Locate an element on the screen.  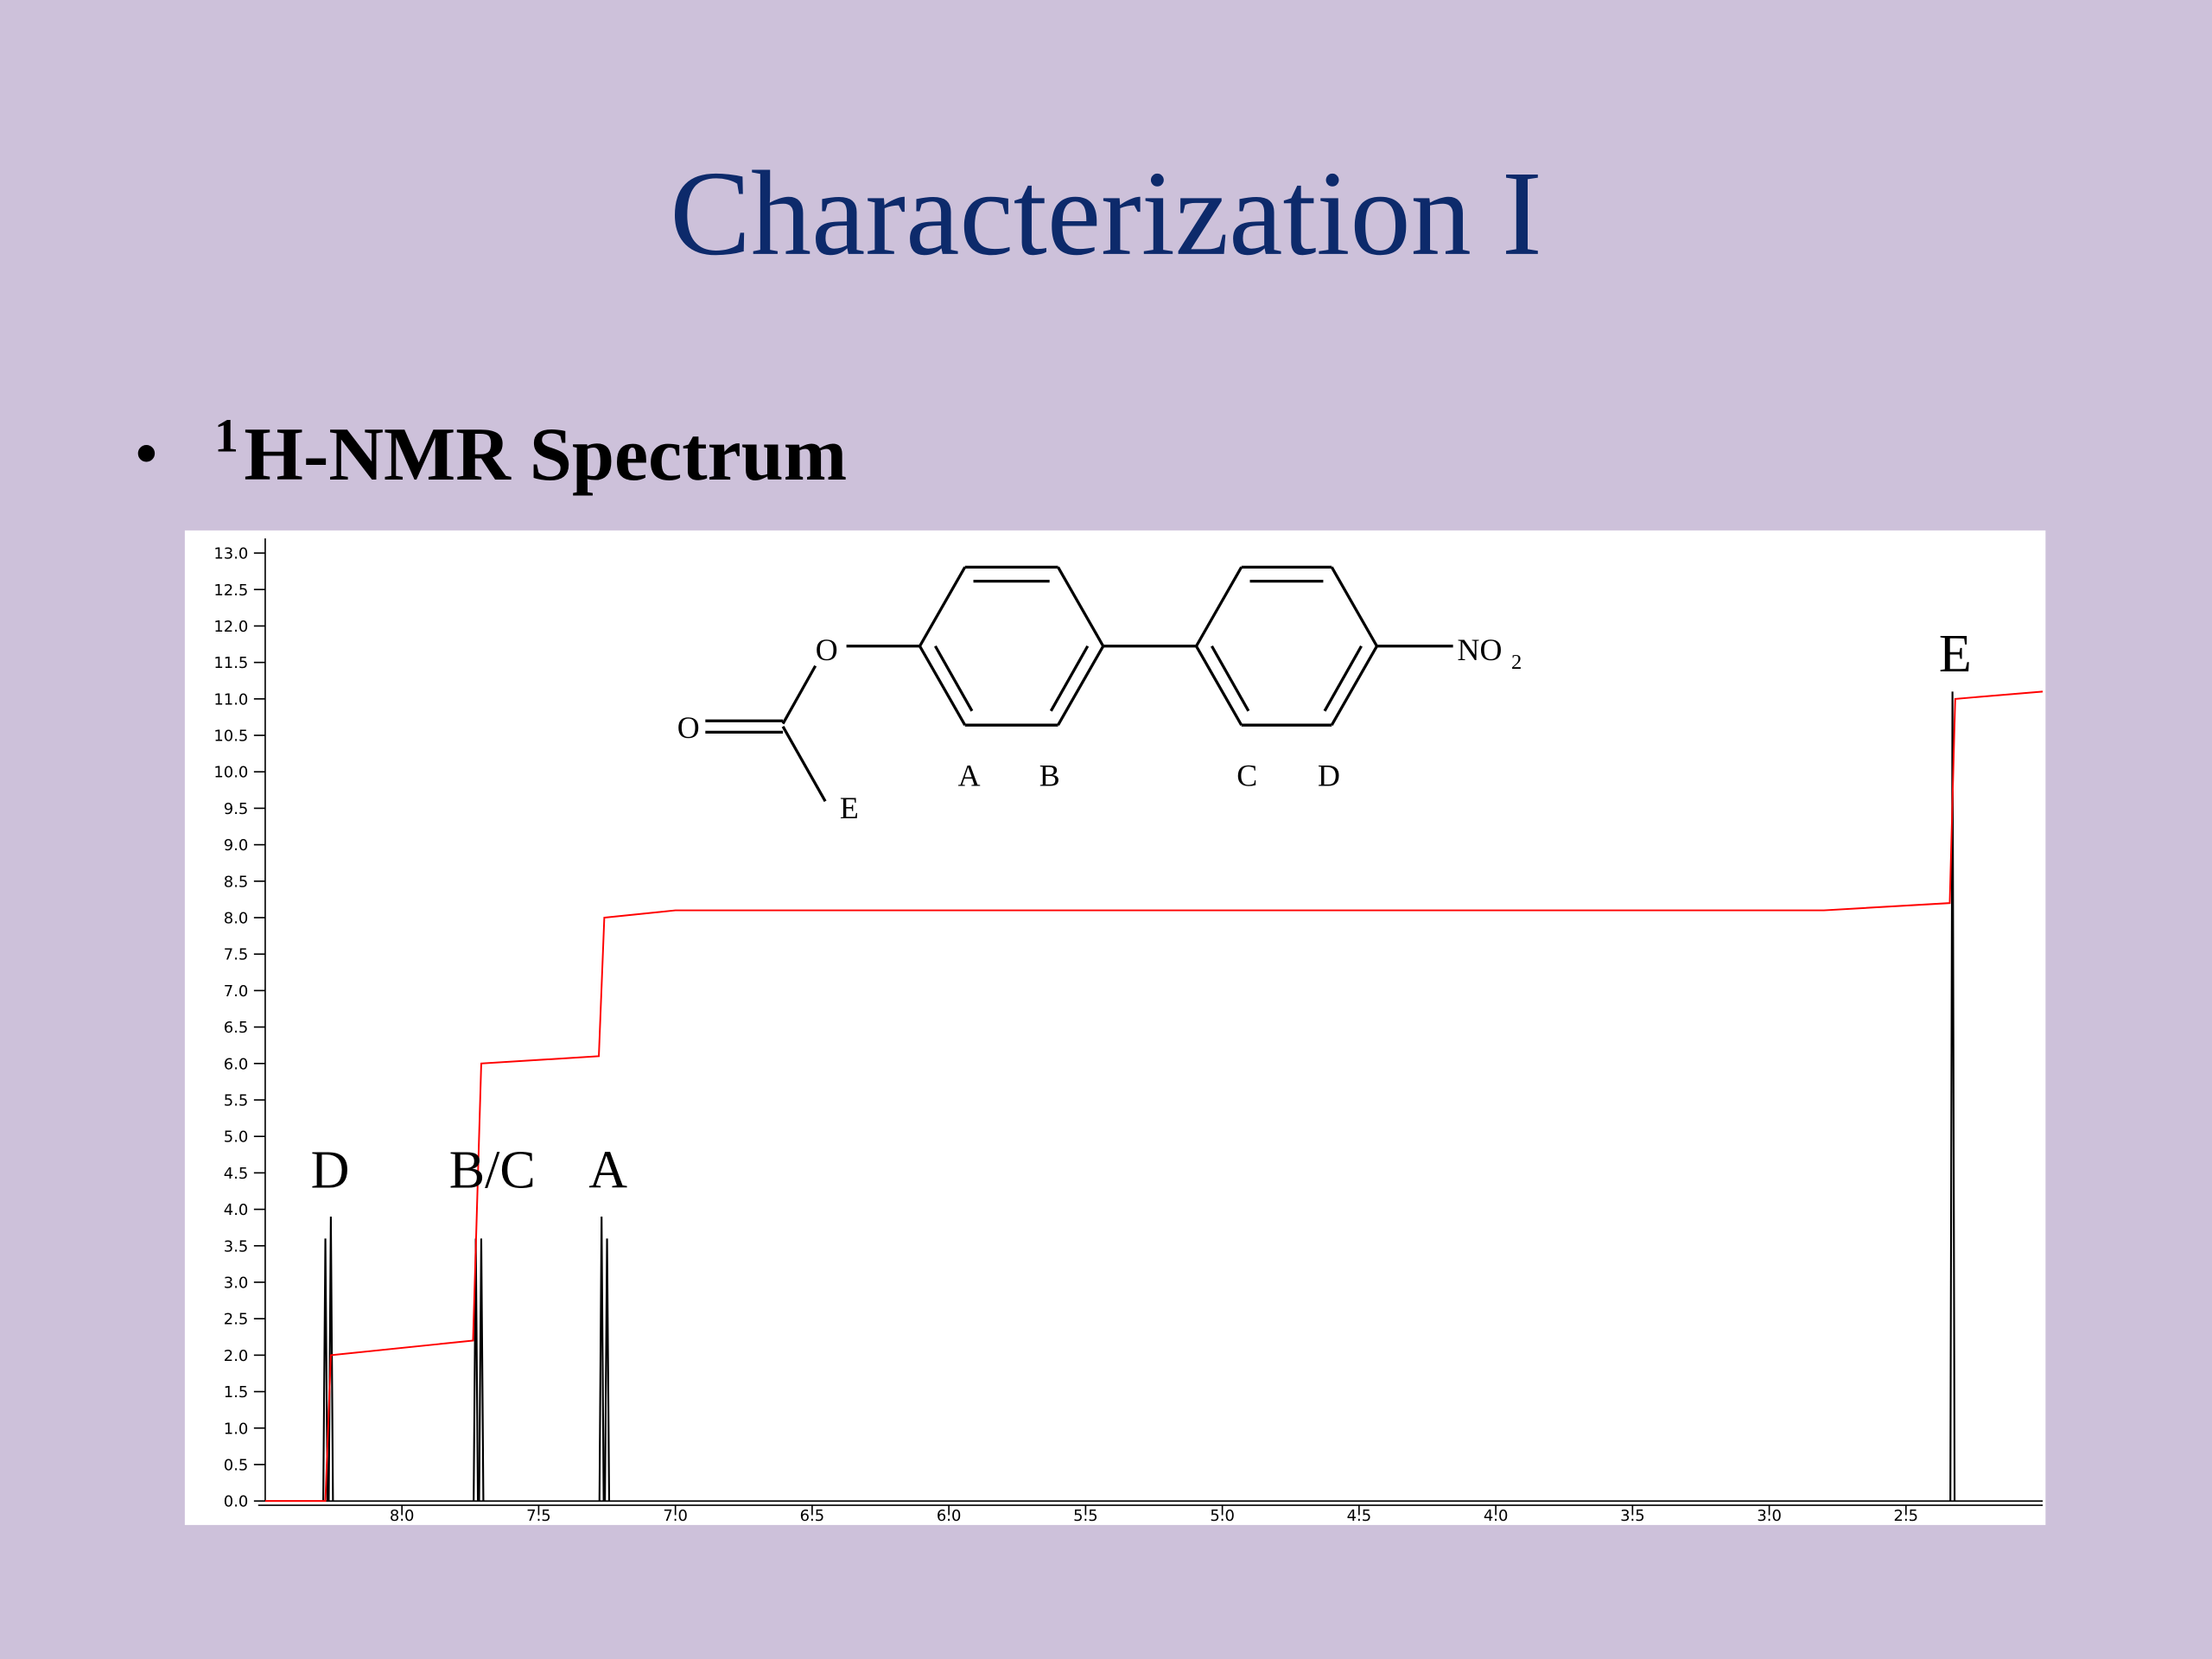
x-tick-label: 5.0 is located at coordinates (1222, 1516).